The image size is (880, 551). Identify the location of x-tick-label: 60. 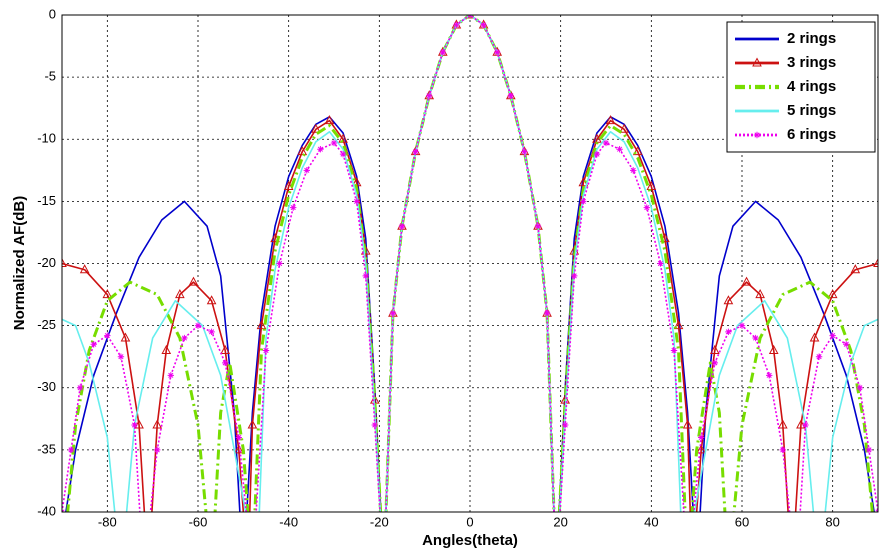
(742, 521).